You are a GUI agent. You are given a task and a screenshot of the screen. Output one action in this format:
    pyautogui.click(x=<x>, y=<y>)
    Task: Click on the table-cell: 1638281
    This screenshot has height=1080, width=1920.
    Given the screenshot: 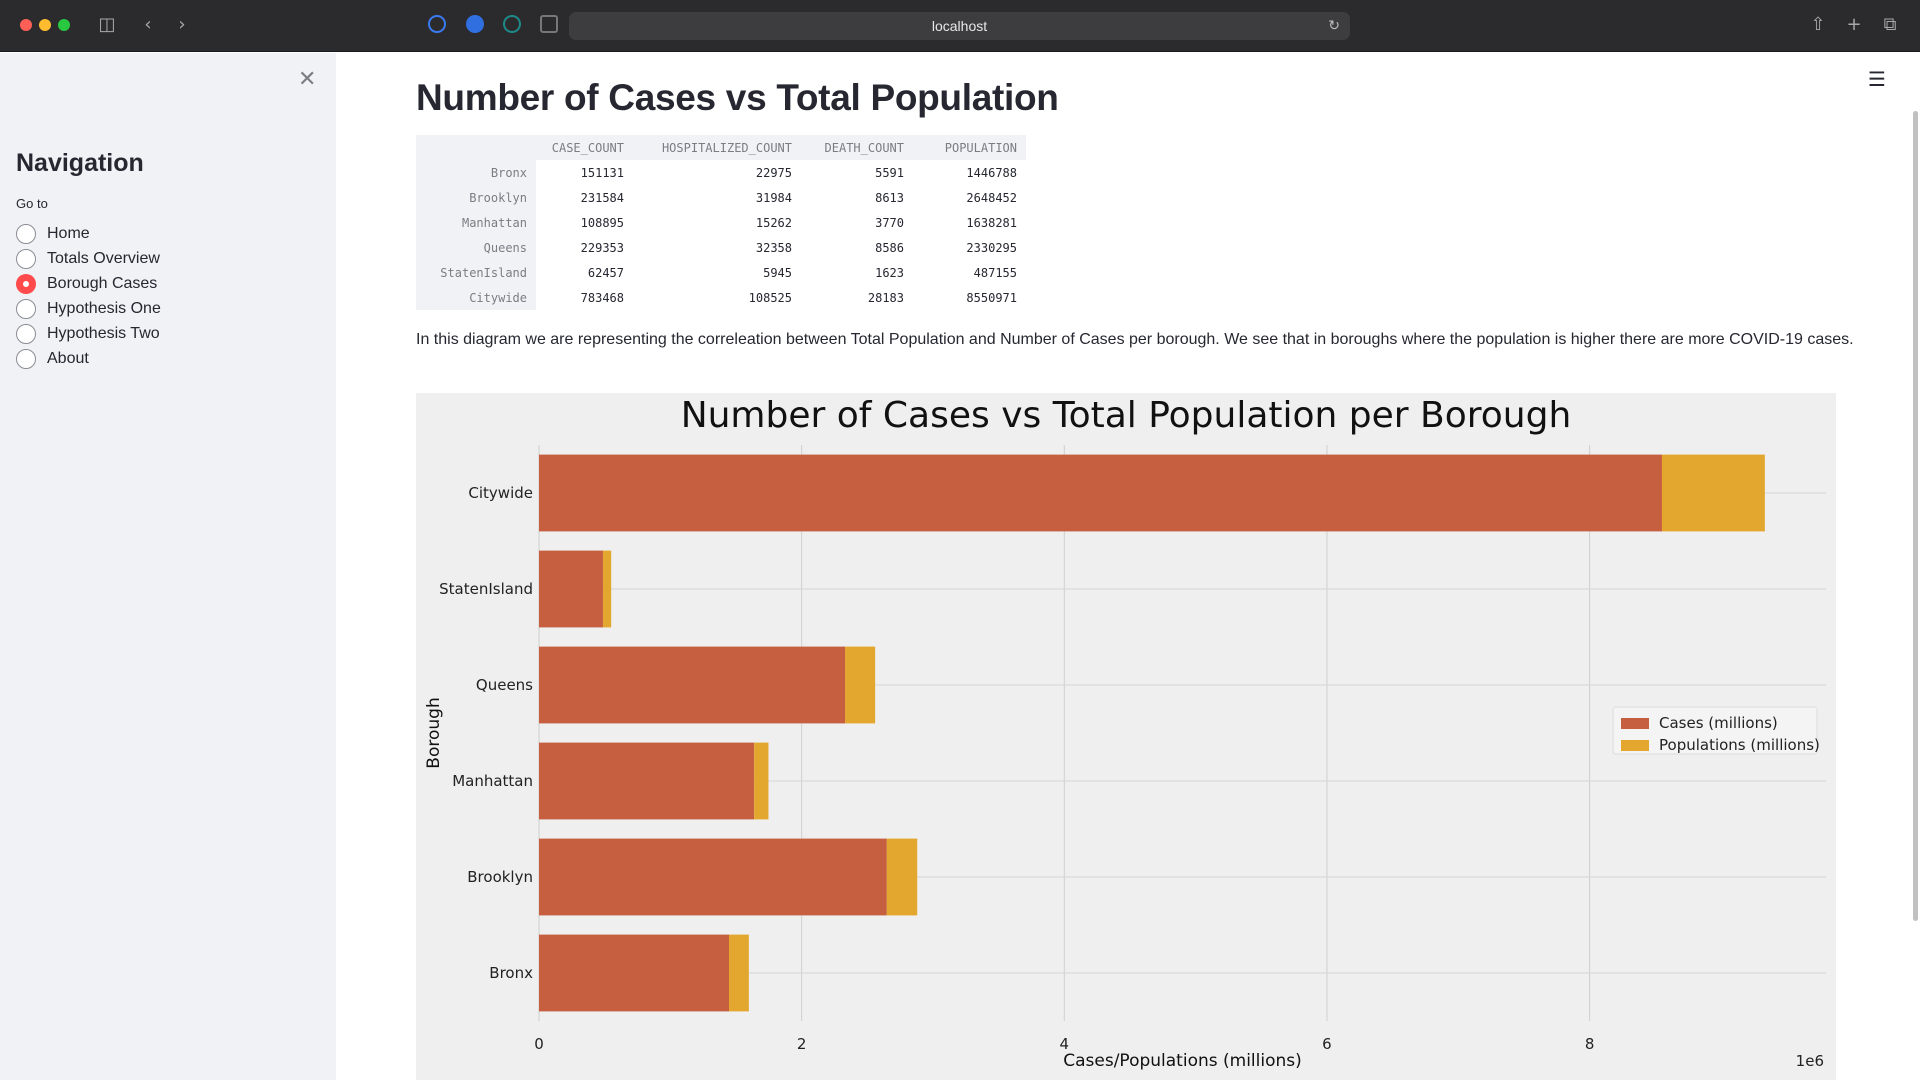 What is the action you would take?
    pyautogui.click(x=991, y=222)
    